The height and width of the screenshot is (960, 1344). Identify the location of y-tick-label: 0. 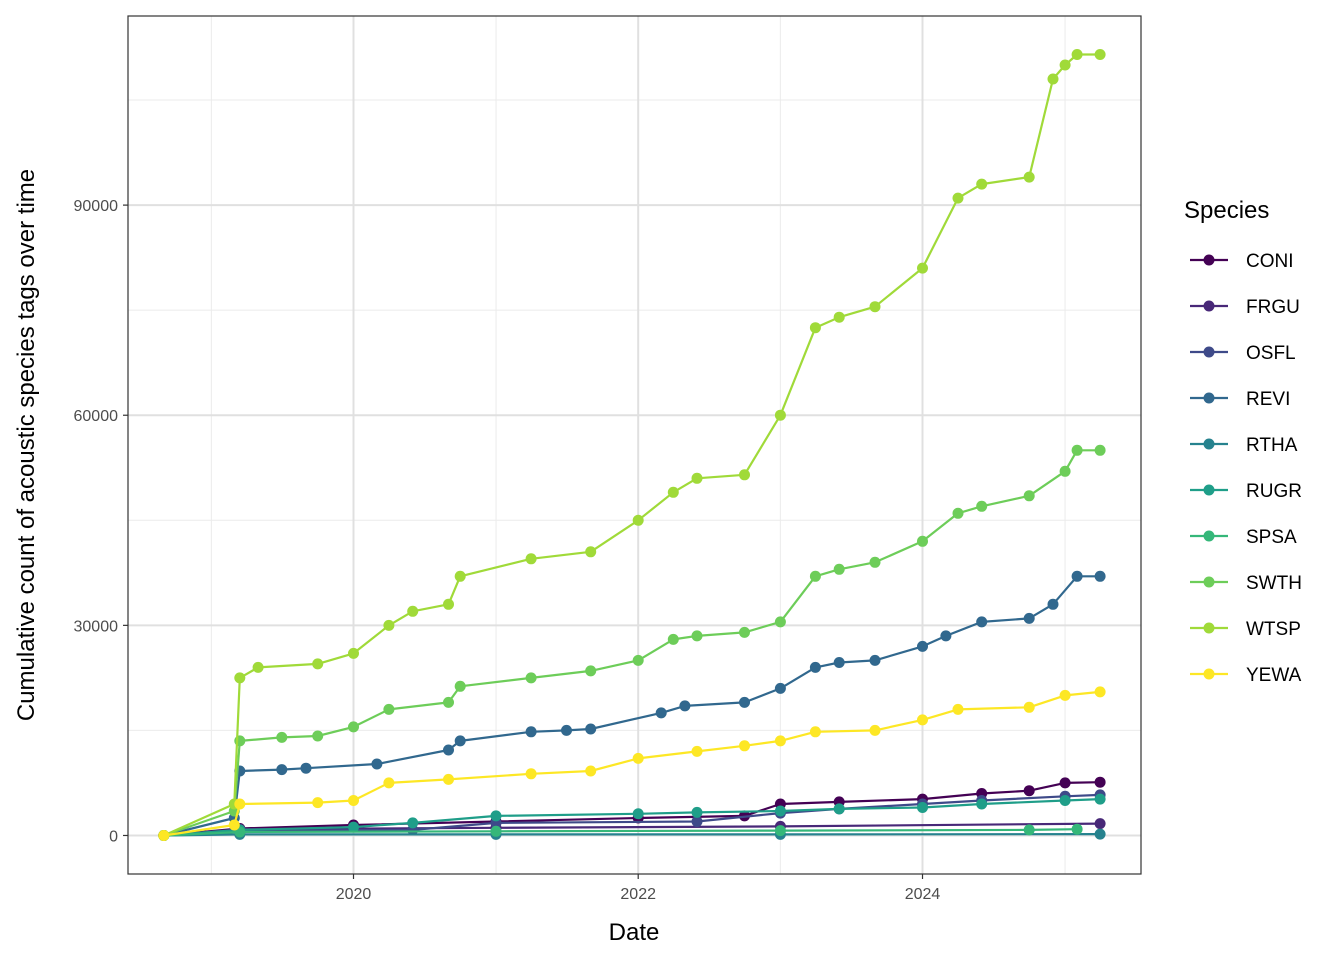
(113, 836).